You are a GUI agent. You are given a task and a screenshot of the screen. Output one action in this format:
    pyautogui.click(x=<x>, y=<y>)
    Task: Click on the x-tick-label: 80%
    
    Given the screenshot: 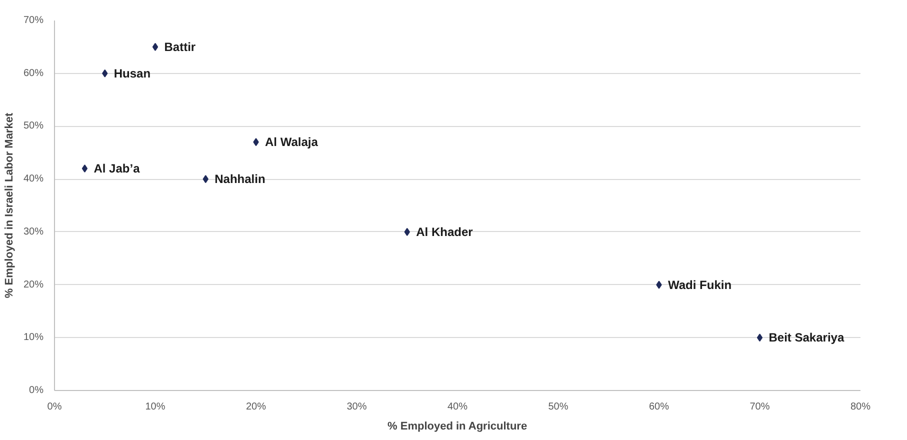 What is the action you would take?
    pyautogui.click(x=860, y=407)
    